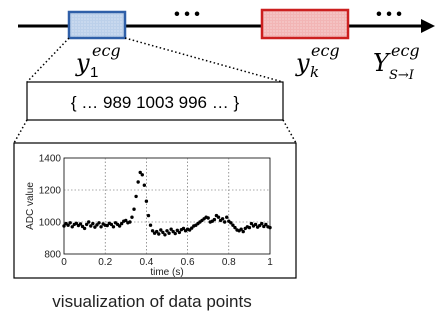 The height and width of the screenshot is (320, 435). I want to click on y-tick-label: 1200, so click(50, 191).